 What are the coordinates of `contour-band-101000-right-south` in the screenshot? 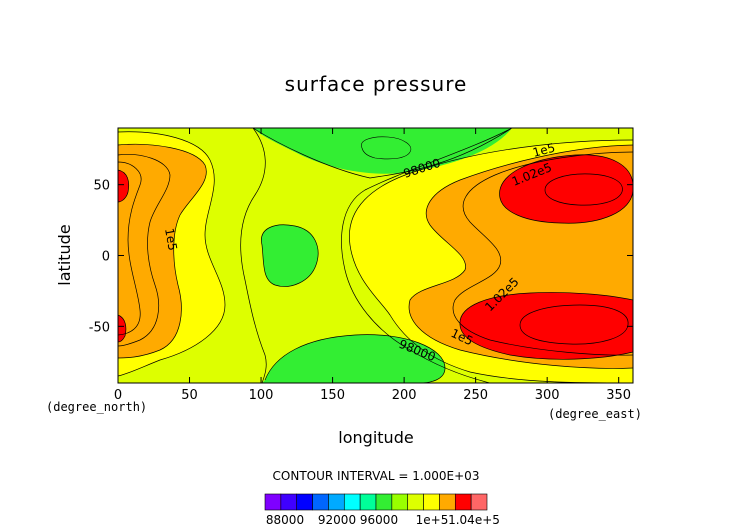 It's located at (546, 326).